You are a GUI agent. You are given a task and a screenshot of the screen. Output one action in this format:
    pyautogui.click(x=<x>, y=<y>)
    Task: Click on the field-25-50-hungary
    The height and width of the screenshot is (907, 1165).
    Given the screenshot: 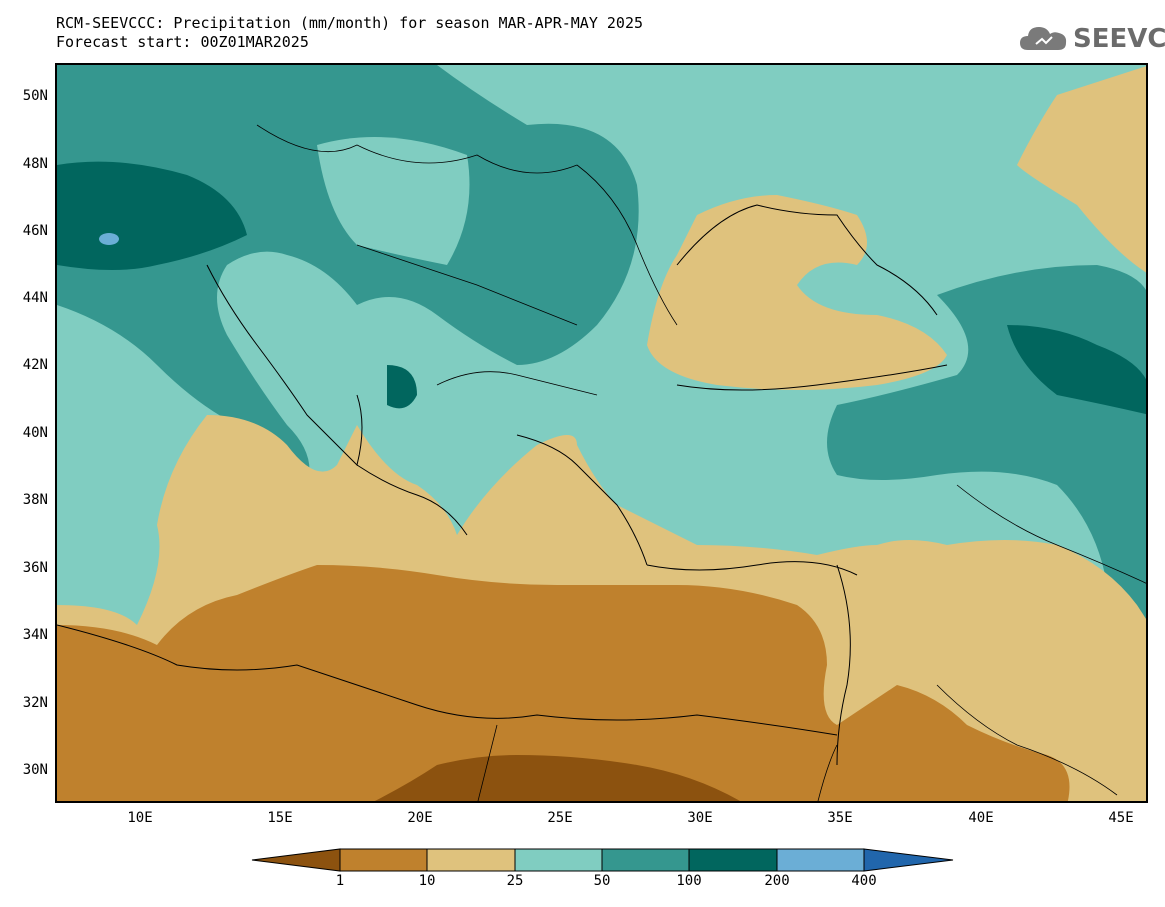 What is the action you would take?
    pyautogui.click(x=393, y=201)
    